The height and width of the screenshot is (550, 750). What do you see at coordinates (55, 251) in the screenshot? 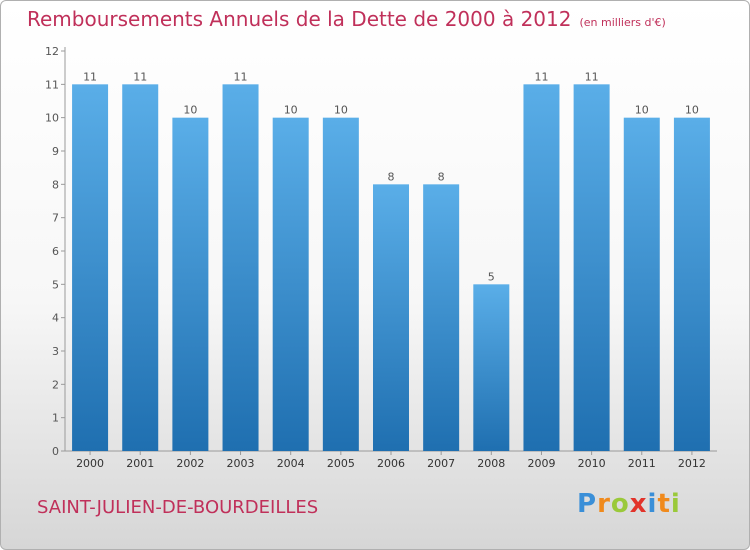
I see `y-tick-label: 6` at bounding box center [55, 251].